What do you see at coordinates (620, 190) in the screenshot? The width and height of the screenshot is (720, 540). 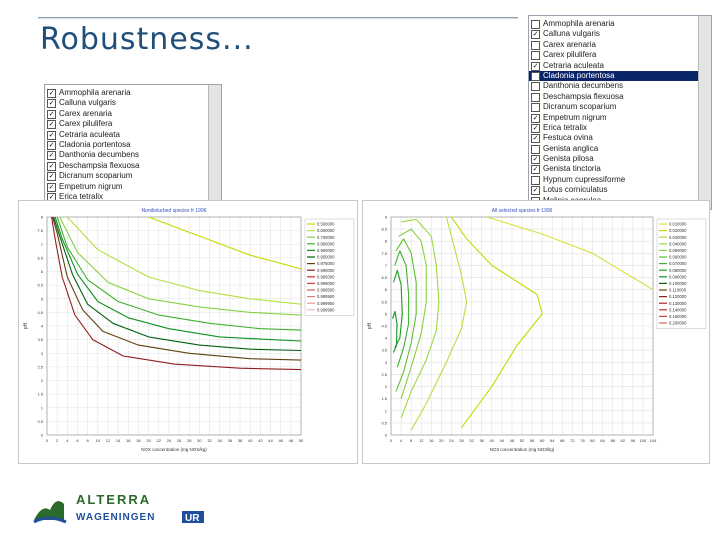 I see `species-item: ✓ Lotus corniculatus` at bounding box center [620, 190].